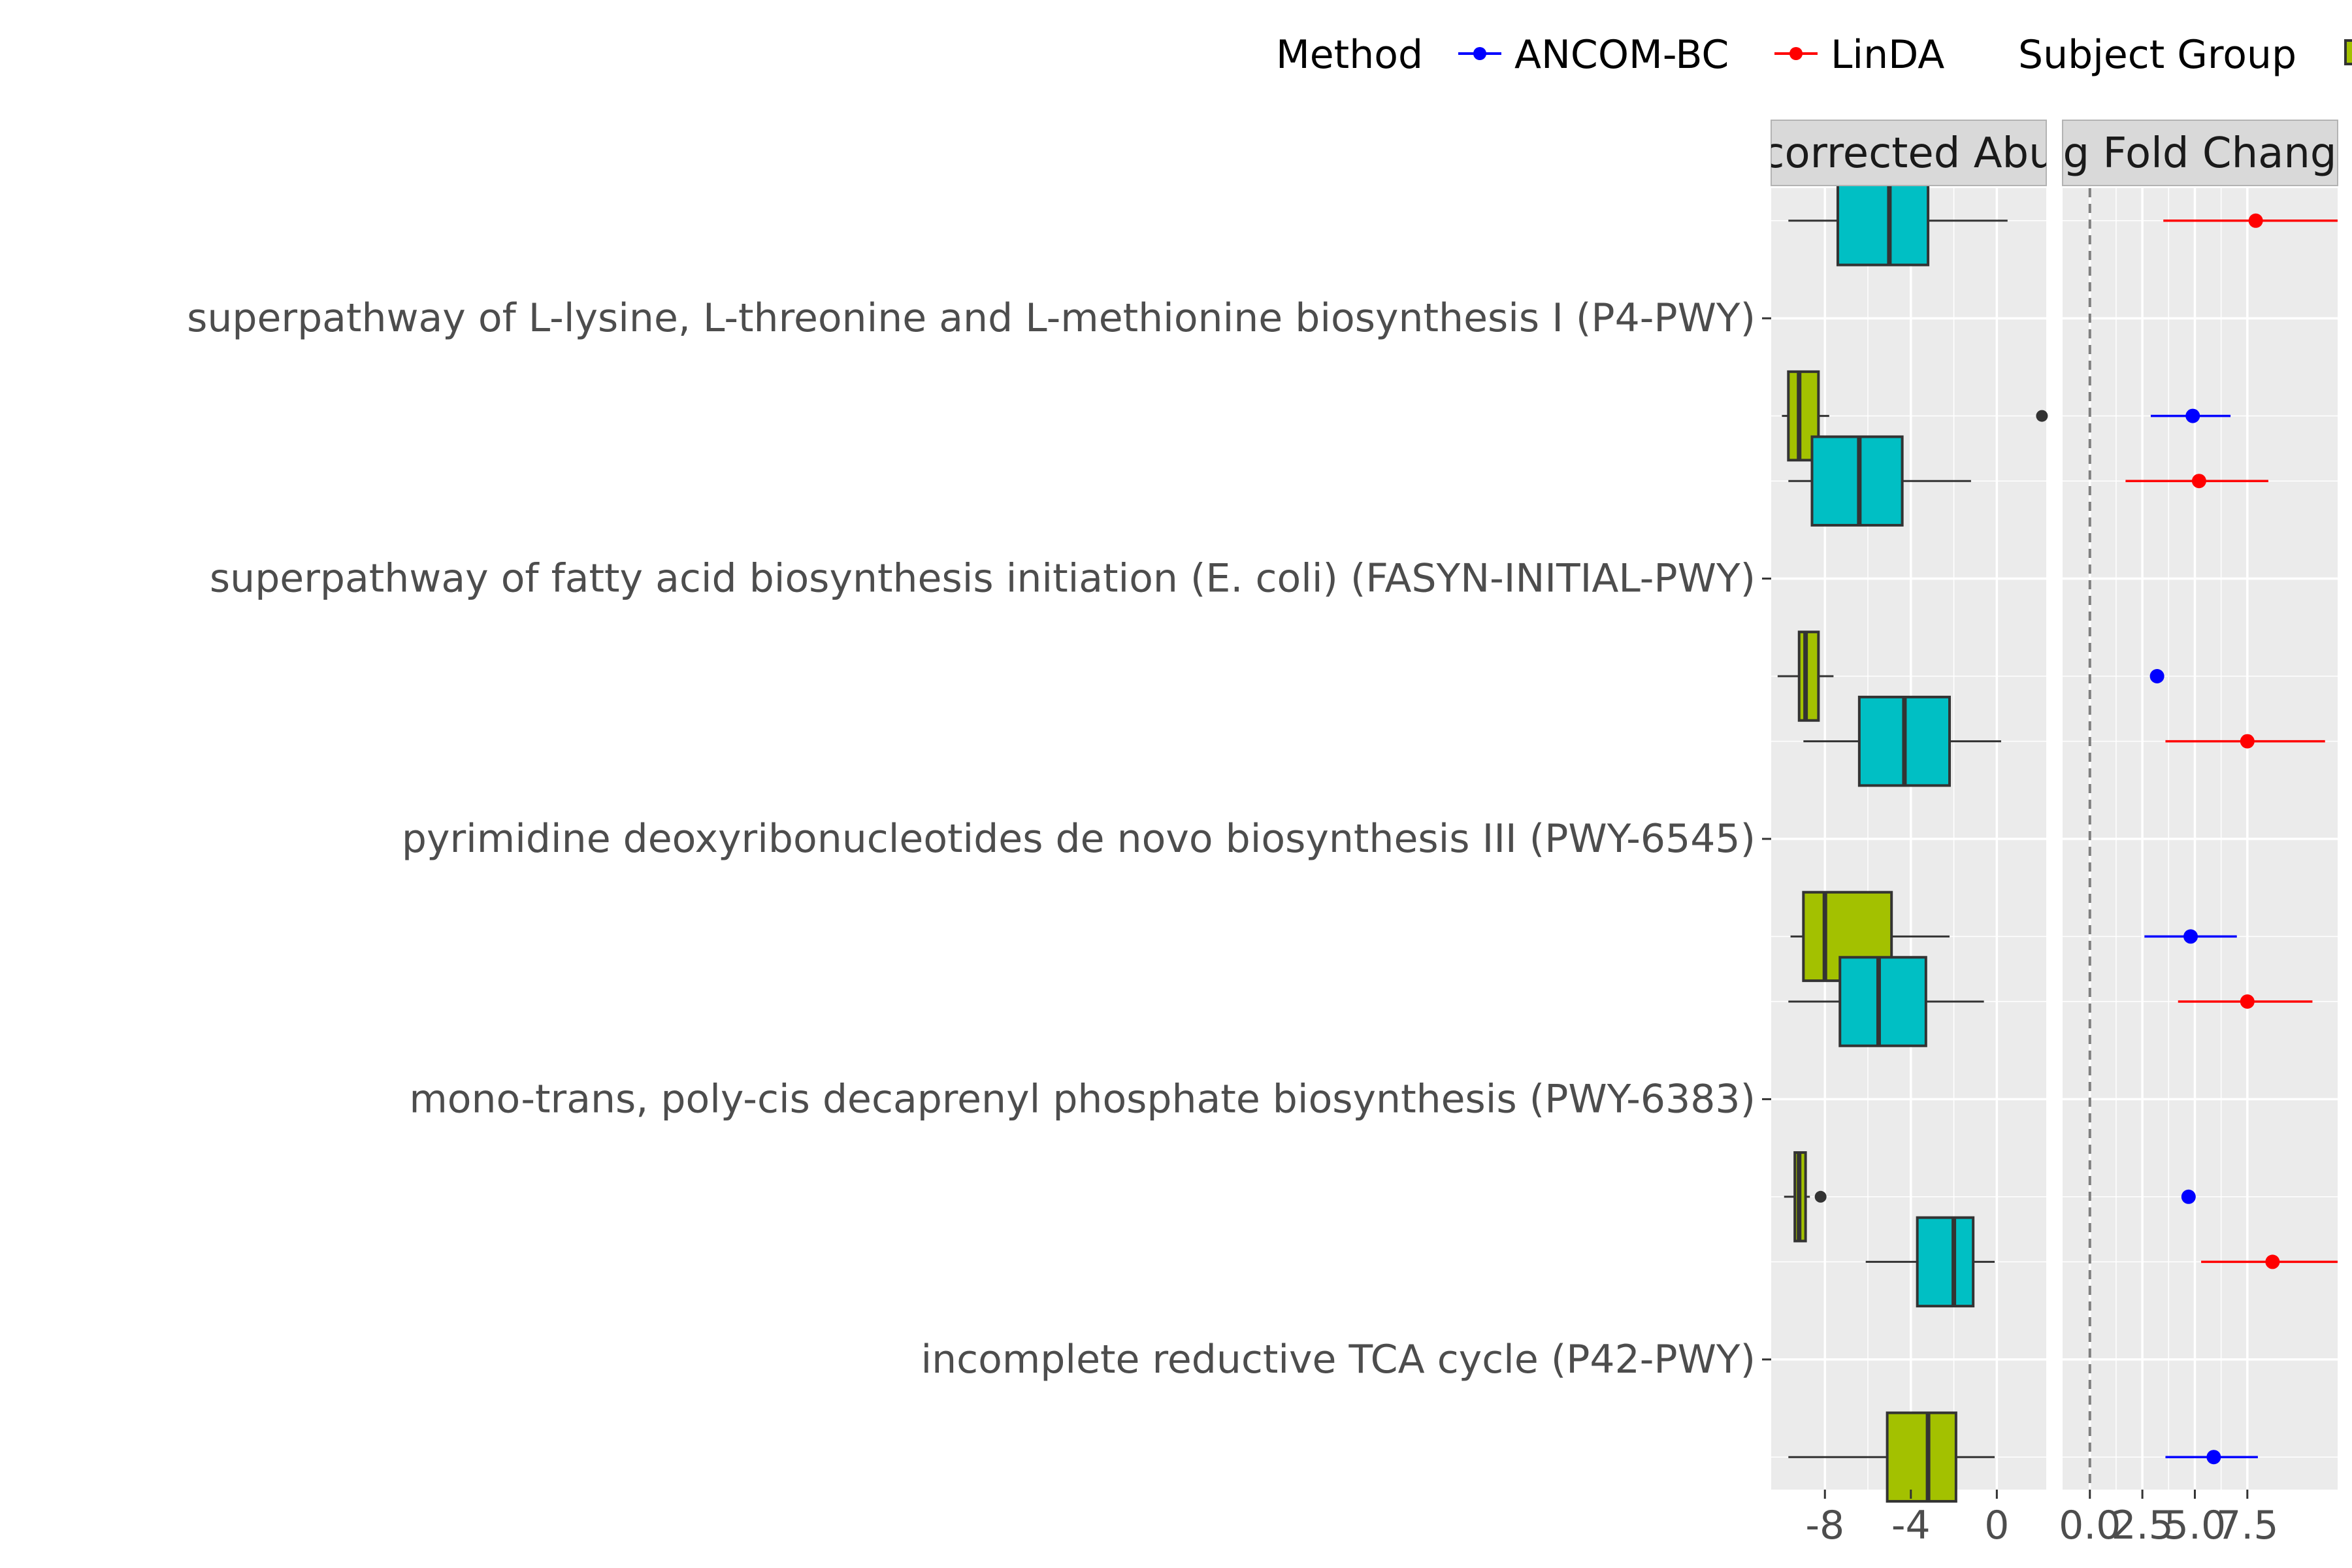 The height and width of the screenshot is (1568, 2352). I want to click on right-panel-x-axis: 0.02.55.07.5, so click(2169, 1519).